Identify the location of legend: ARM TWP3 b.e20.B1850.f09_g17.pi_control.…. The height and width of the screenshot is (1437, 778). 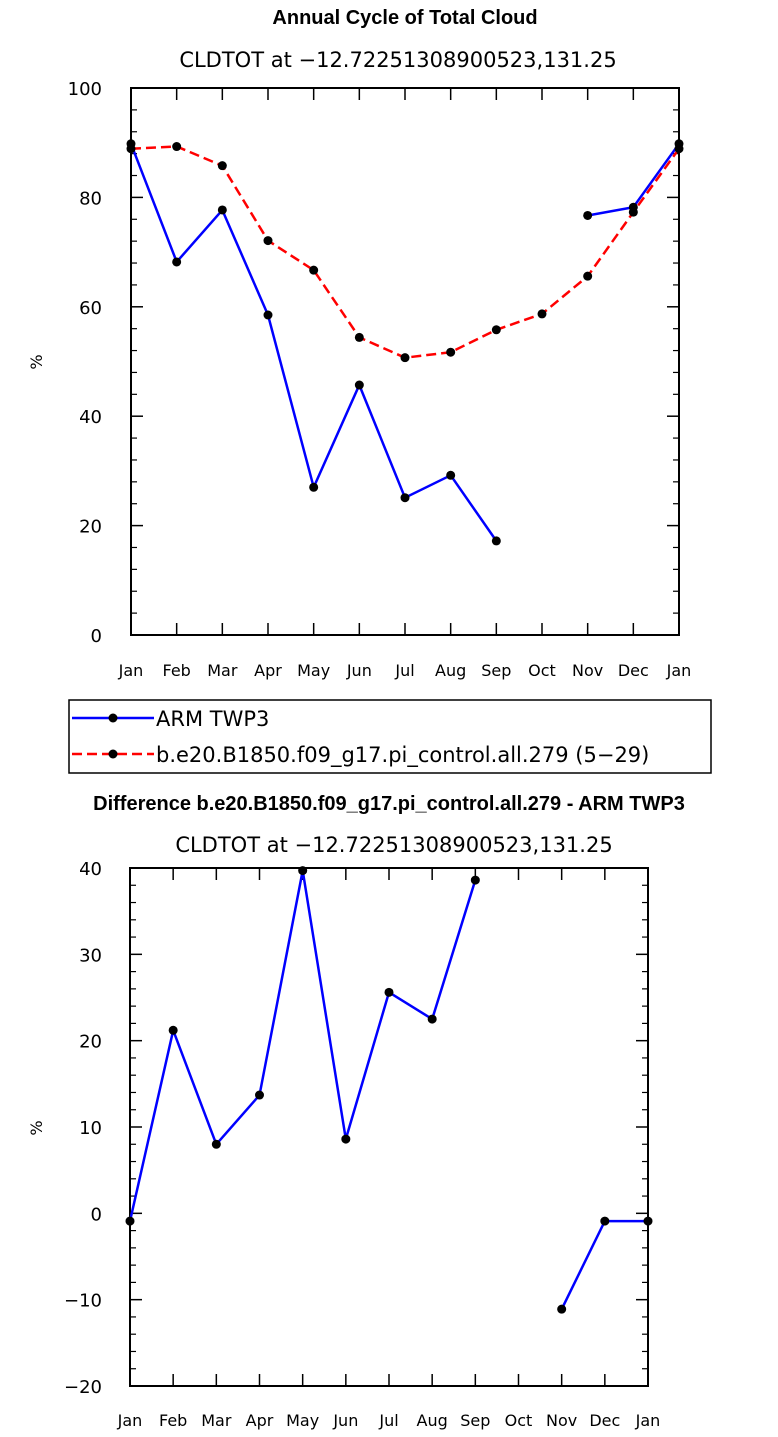
(390, 736).